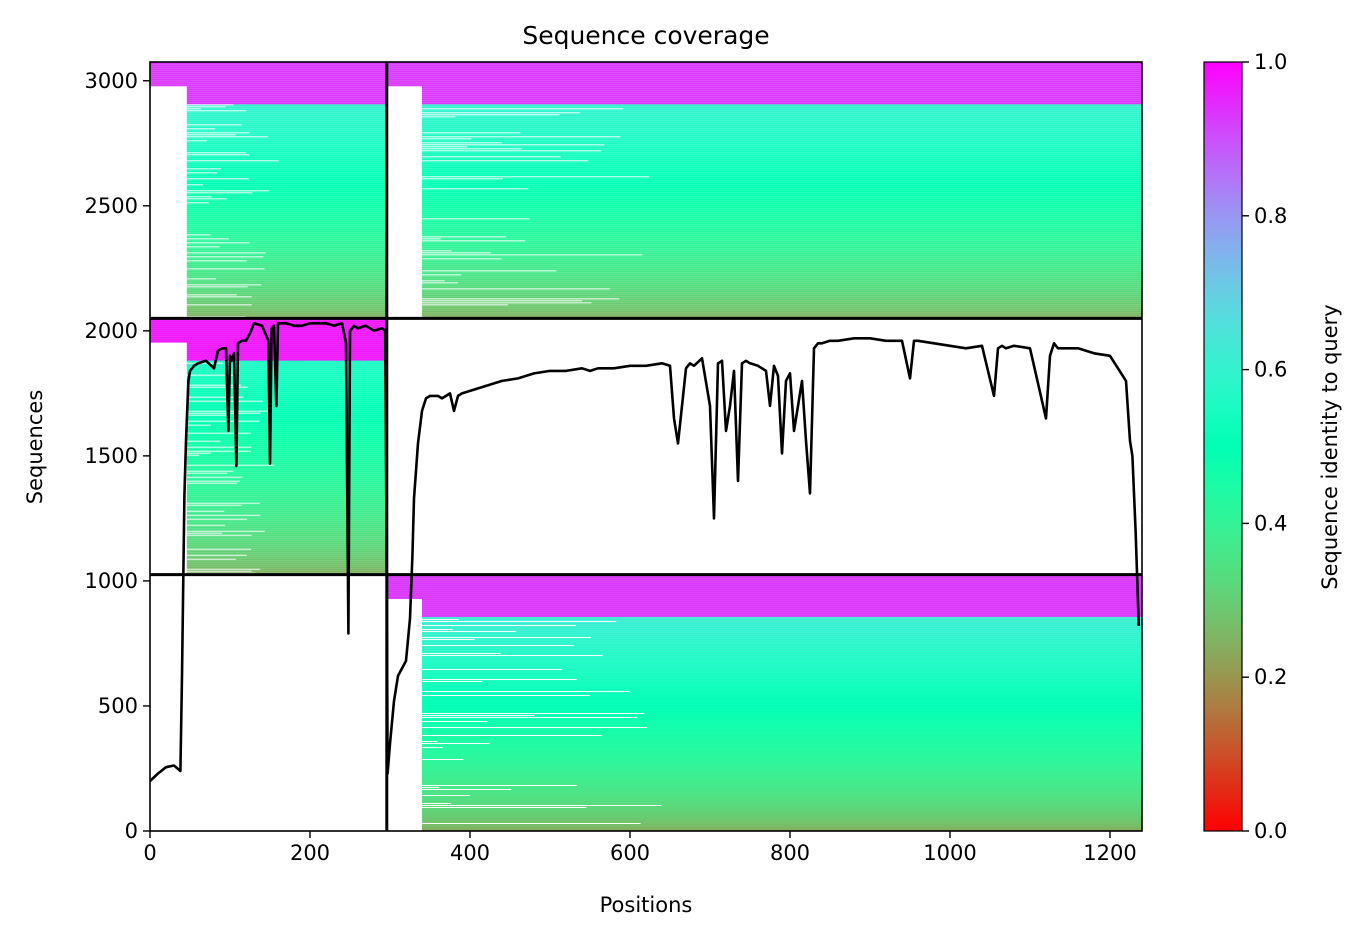  Describe the element at coordinates (790, 853) in the screenshot. I see `x-tick-label: 800` at that location.